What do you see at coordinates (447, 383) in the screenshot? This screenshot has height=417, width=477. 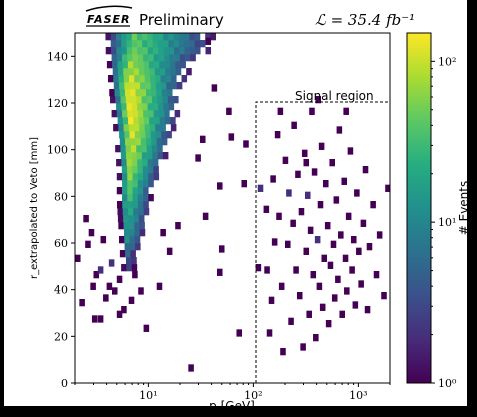 I see `colorbar-tick-label: 10⁰` at bounding box center [447, 383].